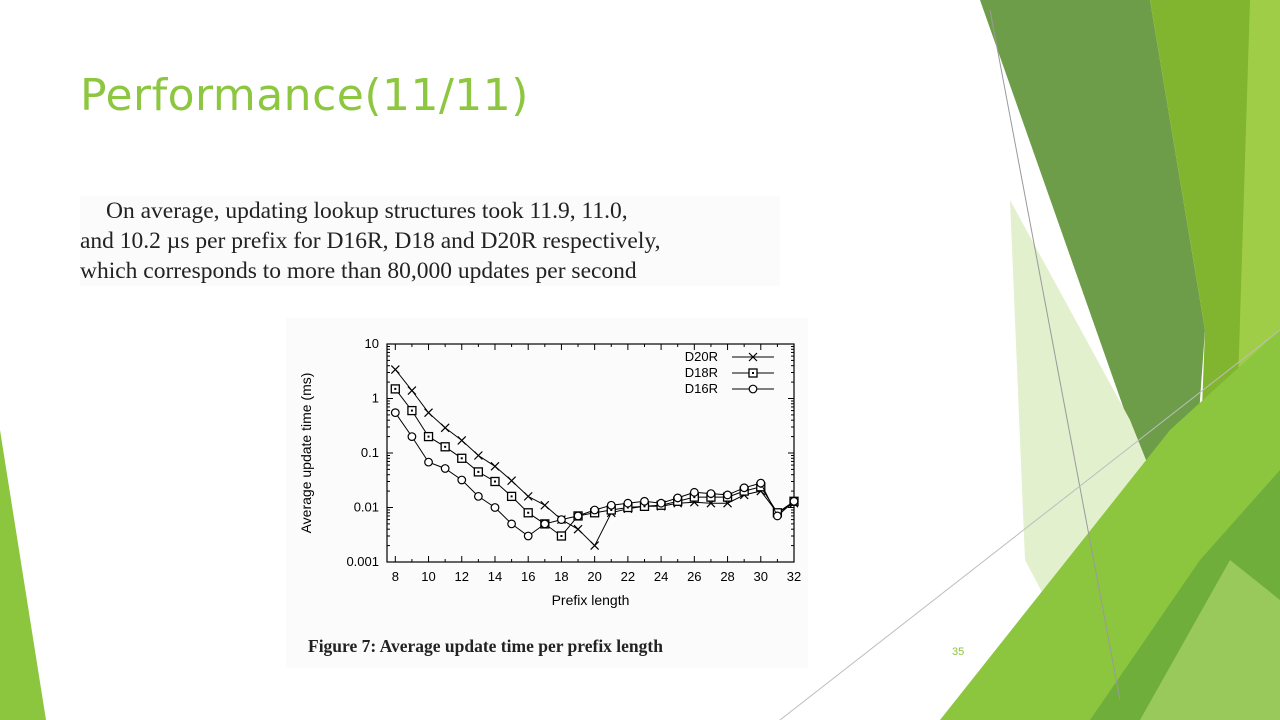  I want to click on x-tick-label: 16, so click(528, 576).